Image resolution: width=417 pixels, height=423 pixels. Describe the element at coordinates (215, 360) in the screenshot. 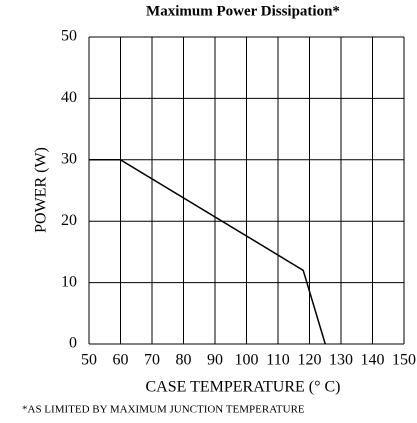

I see `x-tick-label: 90` at that location.